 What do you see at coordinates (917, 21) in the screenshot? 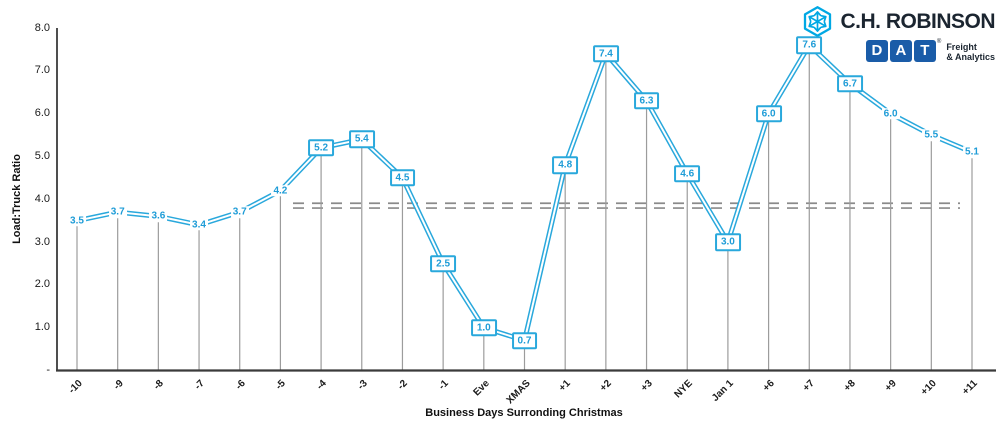
I see `chr-logo-text: C.H. ROBINSON` at bounding box center [917, 21].